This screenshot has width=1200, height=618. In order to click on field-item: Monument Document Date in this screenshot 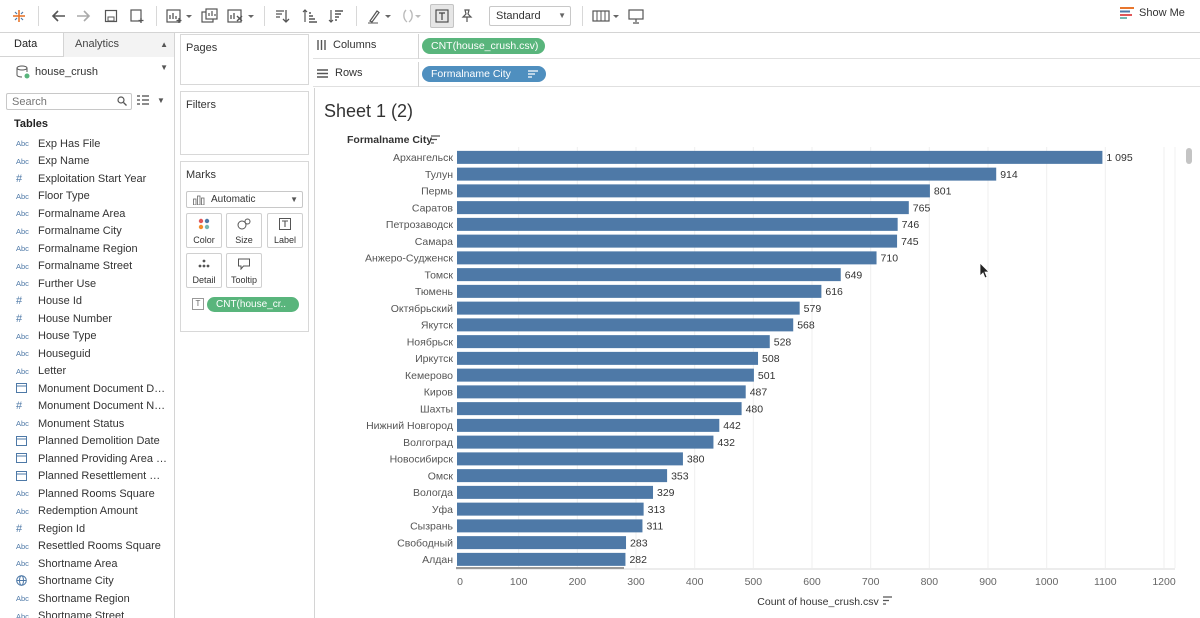, I will do `click(87, 389)`.